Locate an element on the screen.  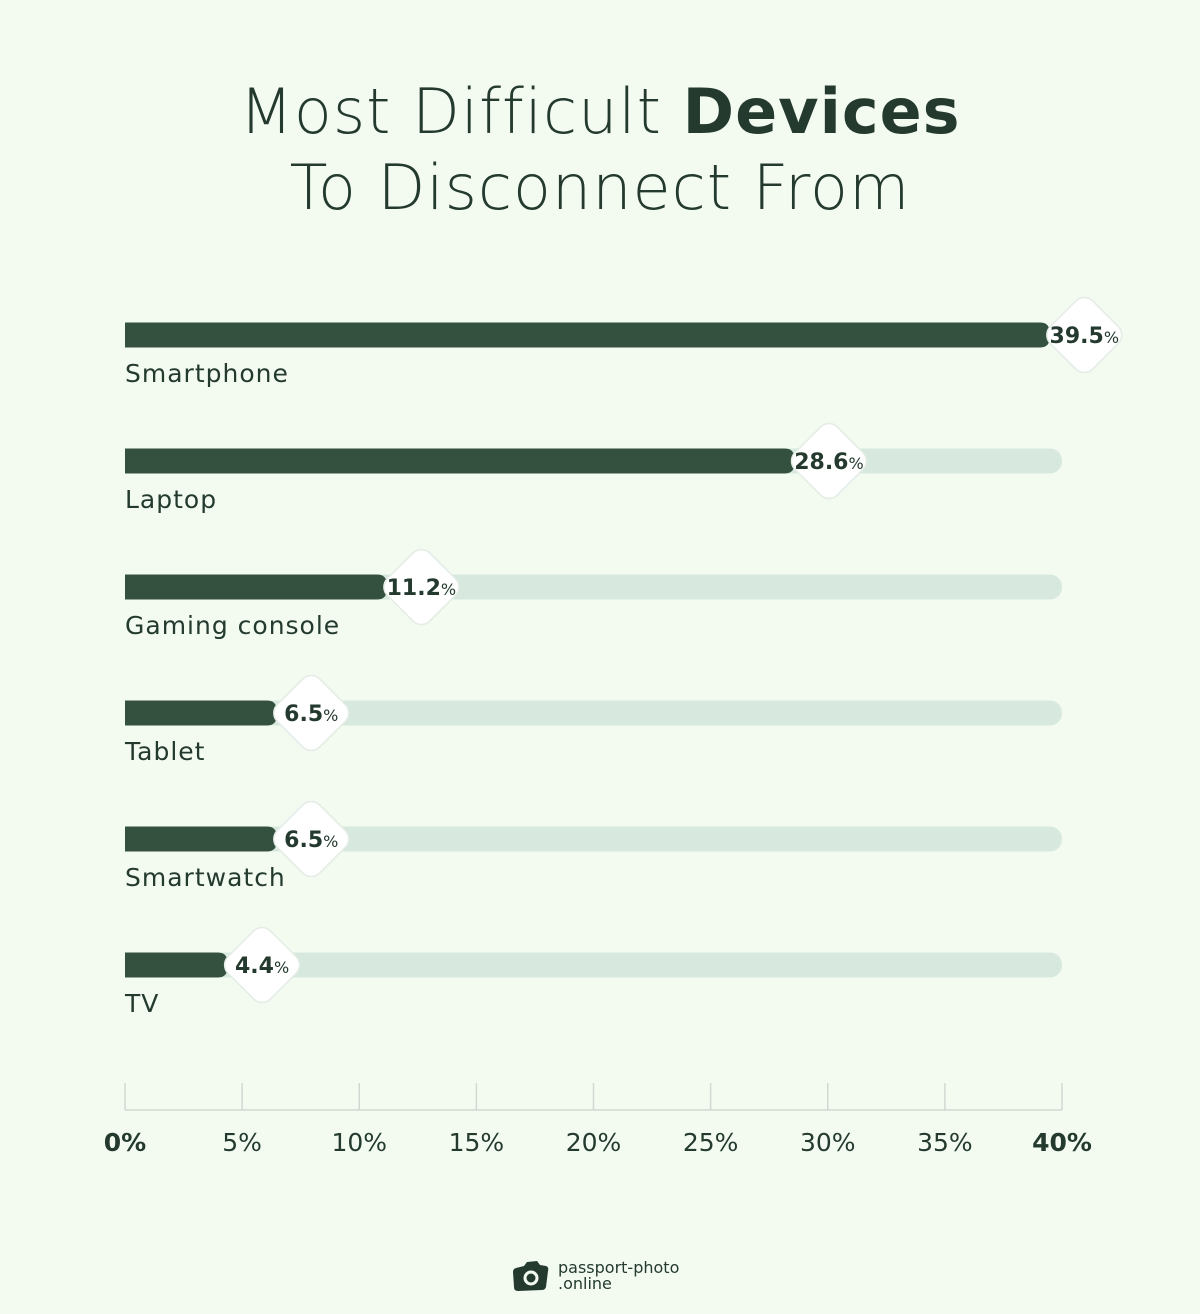
category-label: Gaming console is located at coordinates (232, 625).